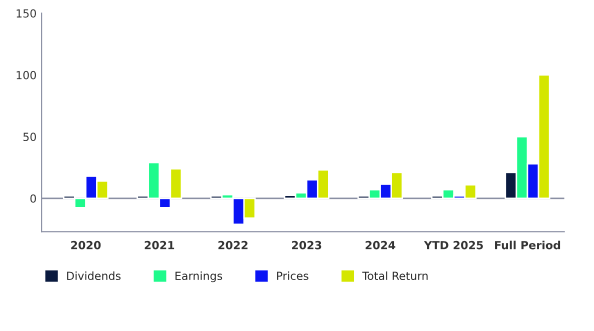 This screenshot has height=331, width=594. I want to click on y-tick-label: 100, so click(26, 75).